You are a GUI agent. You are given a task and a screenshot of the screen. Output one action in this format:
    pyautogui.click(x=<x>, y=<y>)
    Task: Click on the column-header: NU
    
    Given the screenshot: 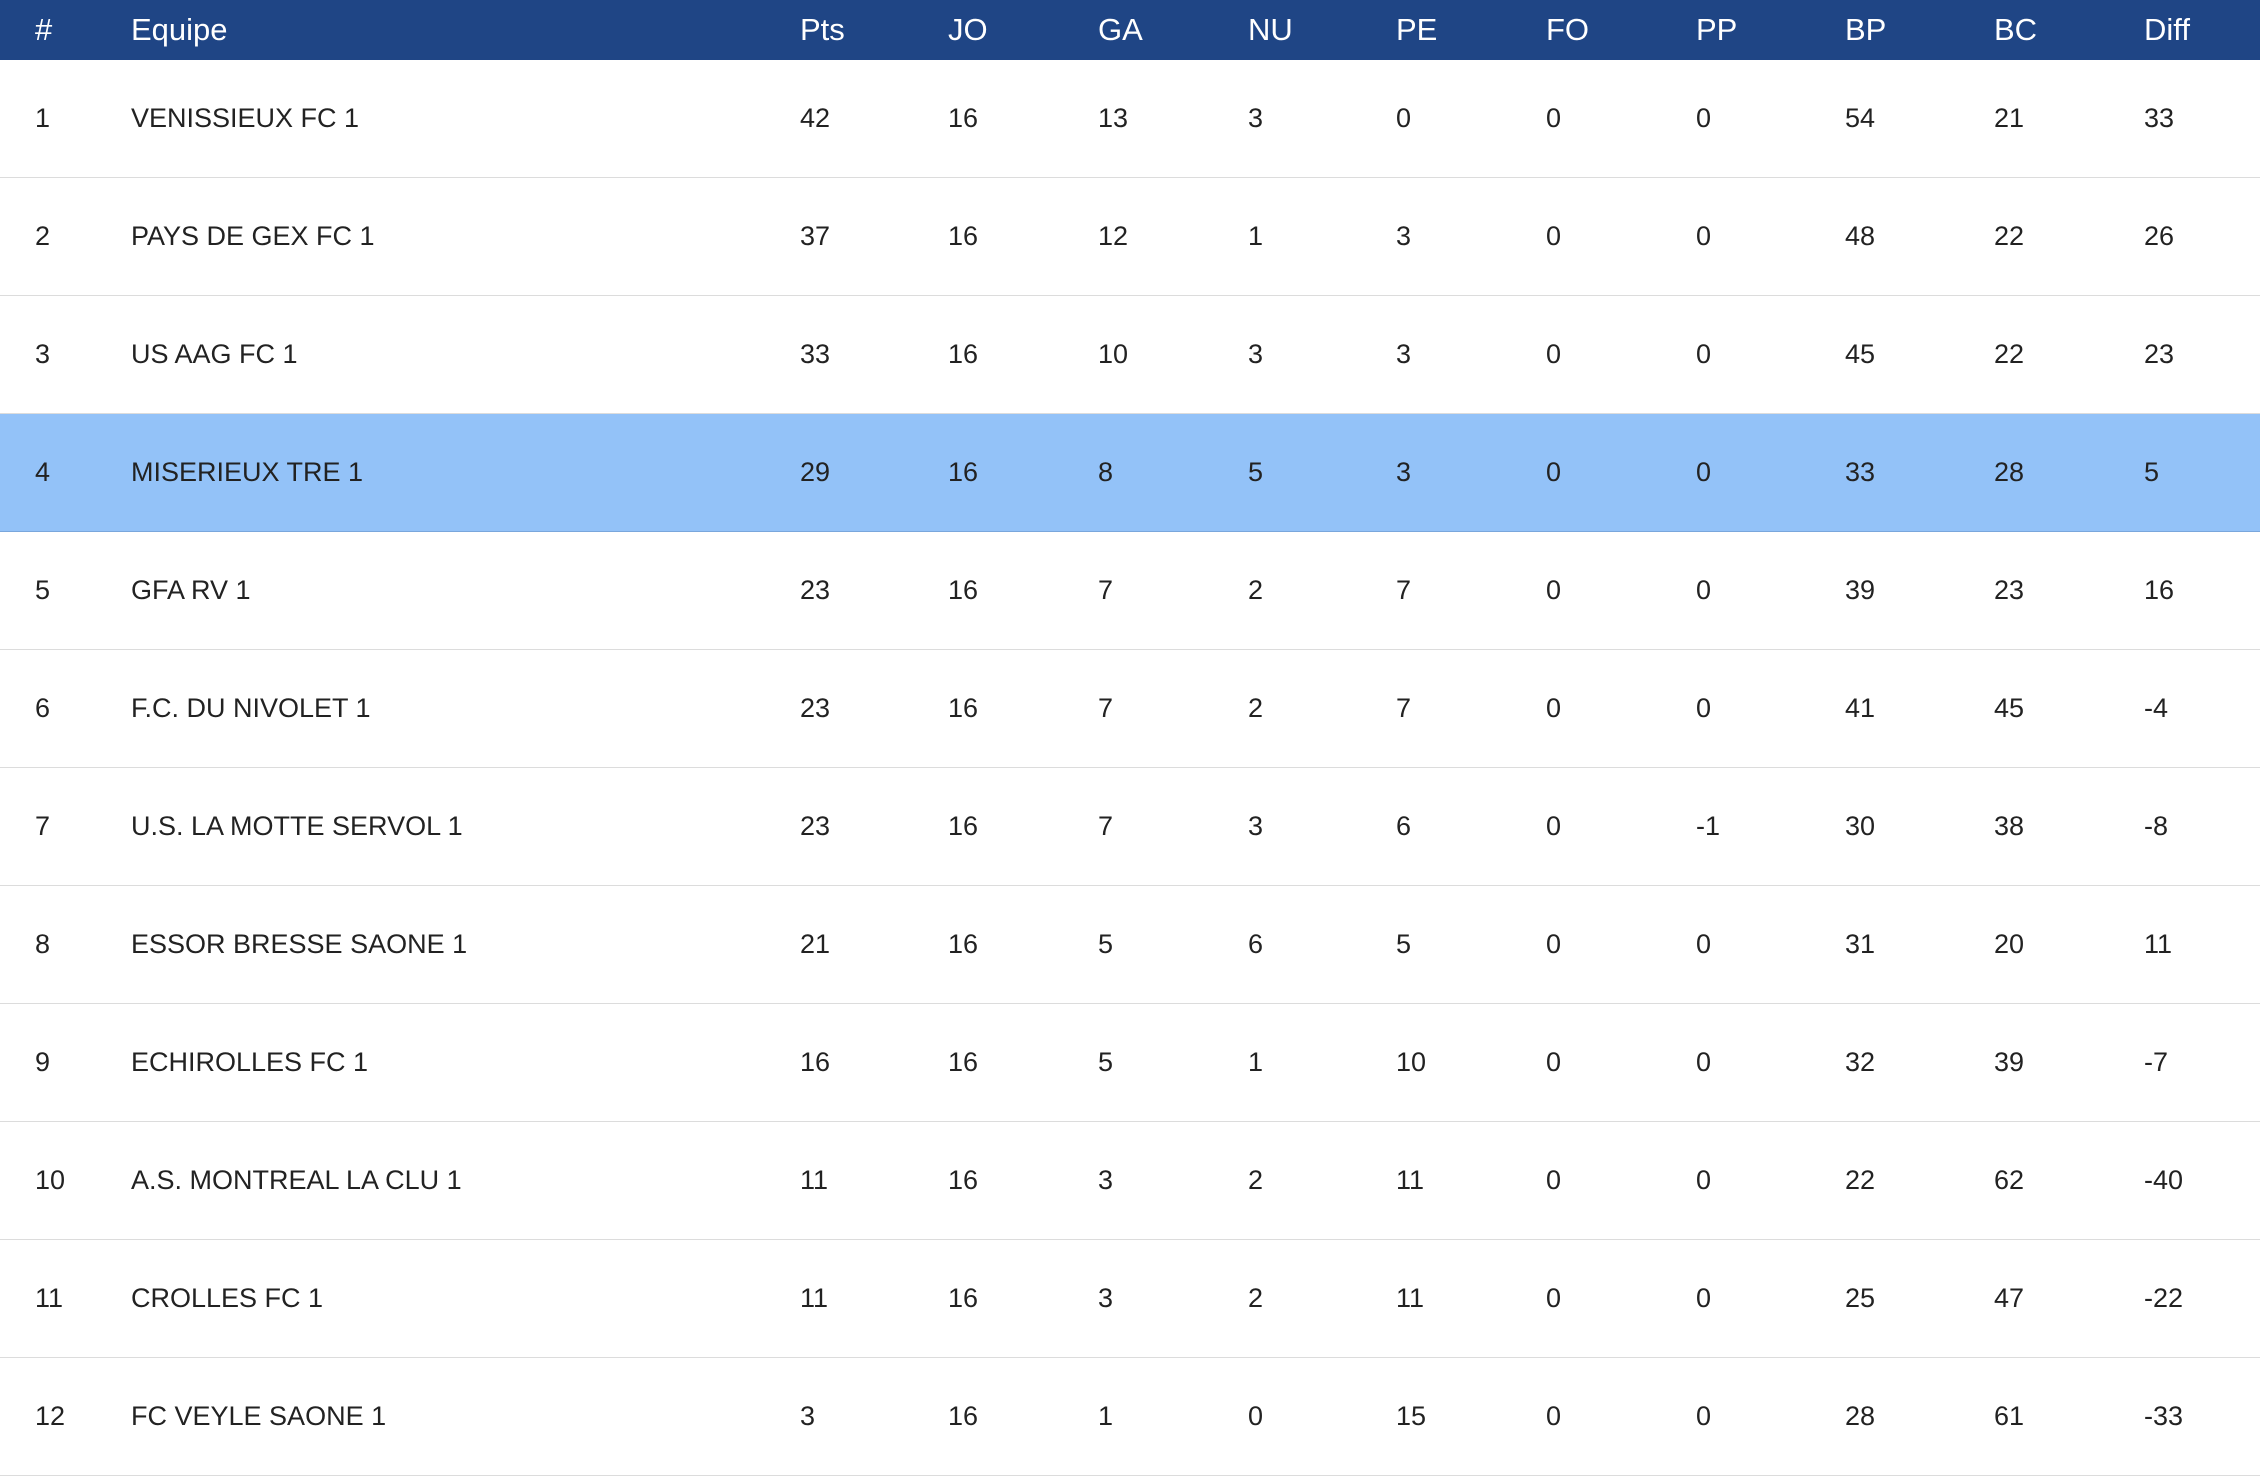 What is the action you would take?
    pyautogui.click(x=1322, y=30)
    